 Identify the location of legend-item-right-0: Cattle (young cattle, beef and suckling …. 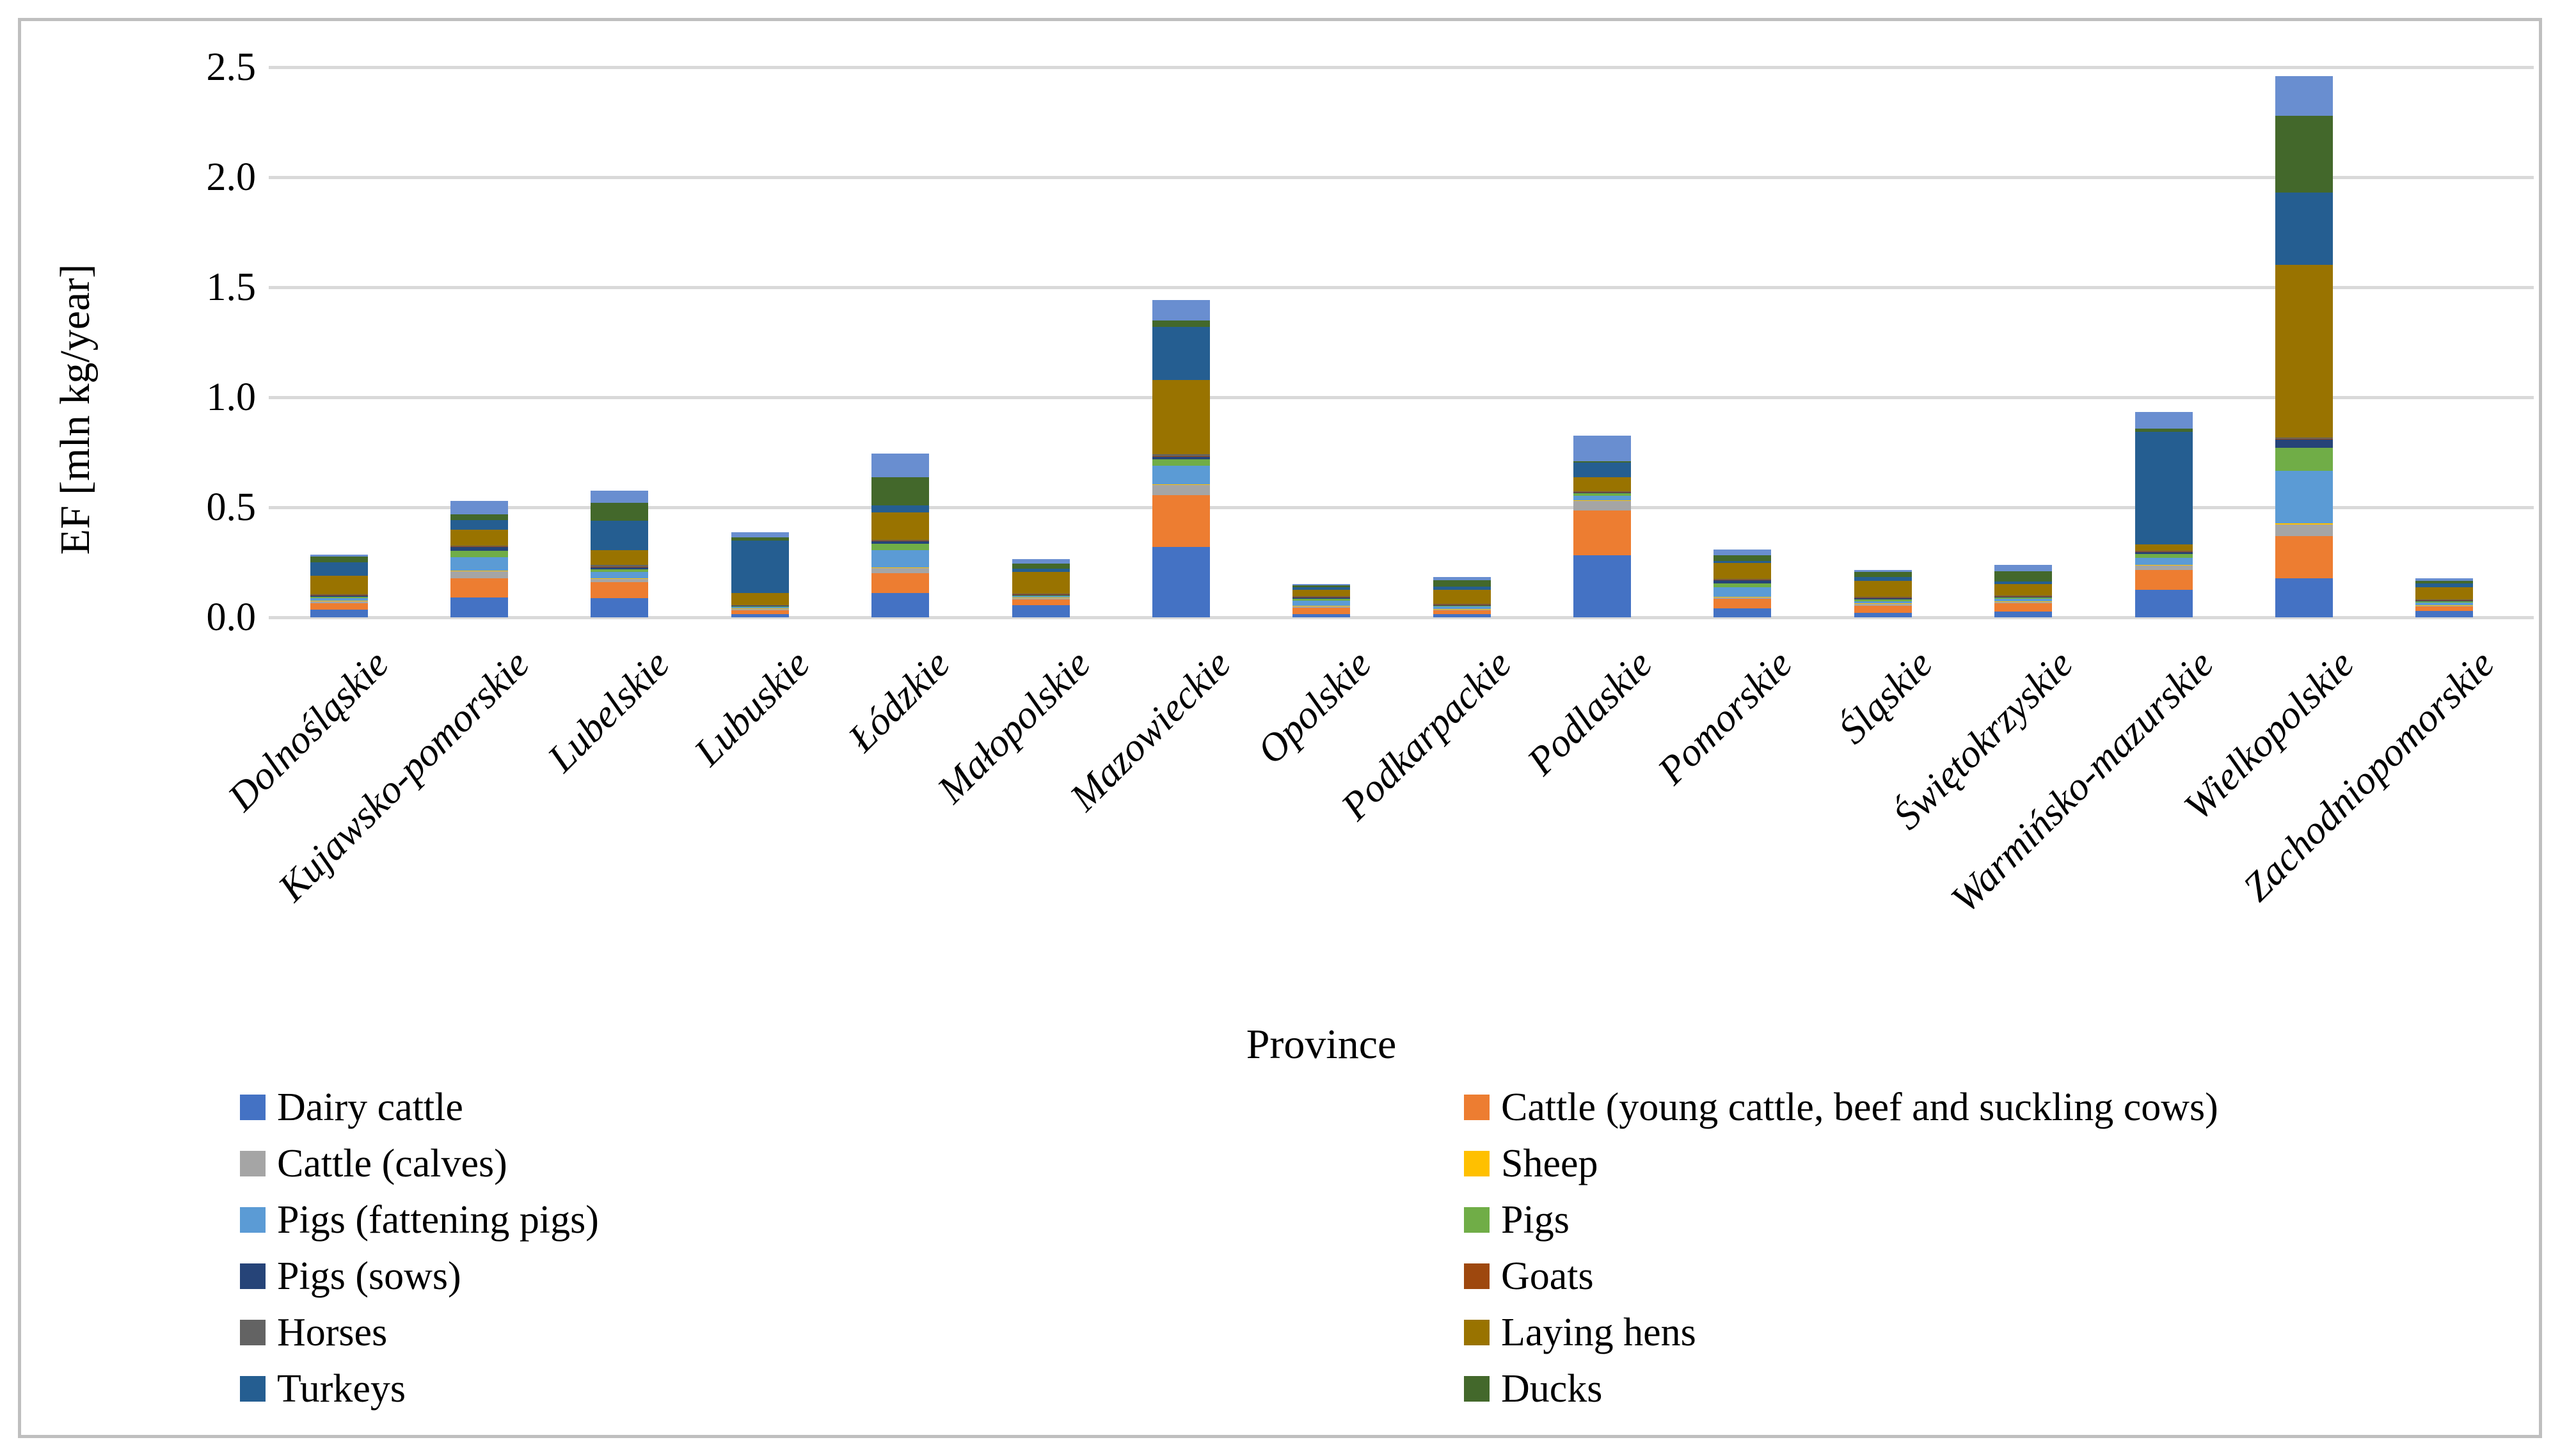
(1841, 1108).